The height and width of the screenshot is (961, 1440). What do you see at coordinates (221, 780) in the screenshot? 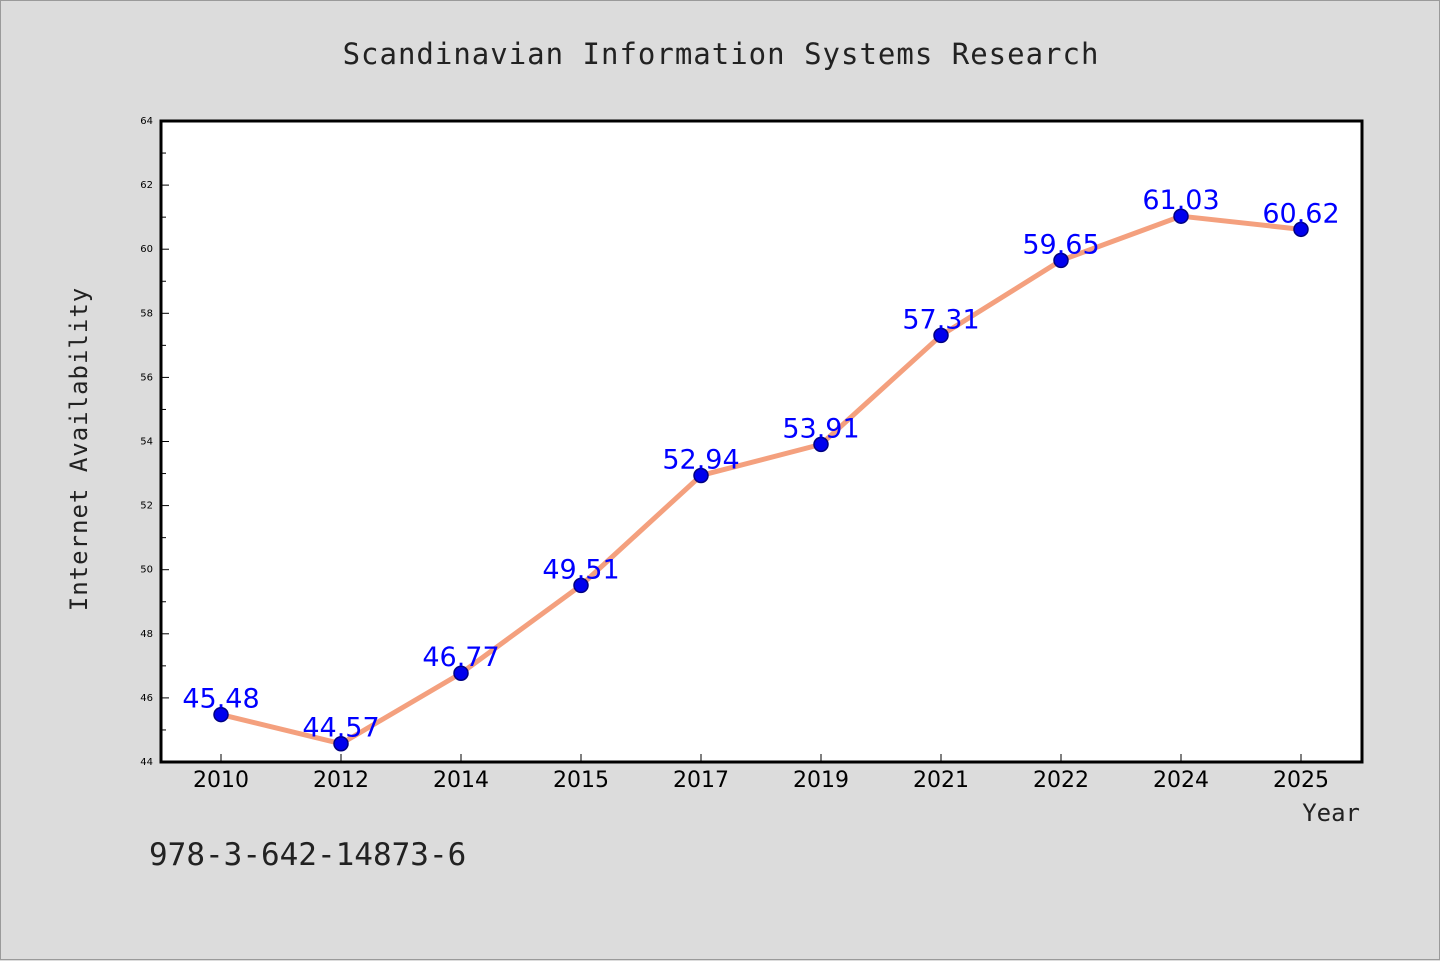
I see `x-tick-label: 2010` at bounding box center [221, 780].